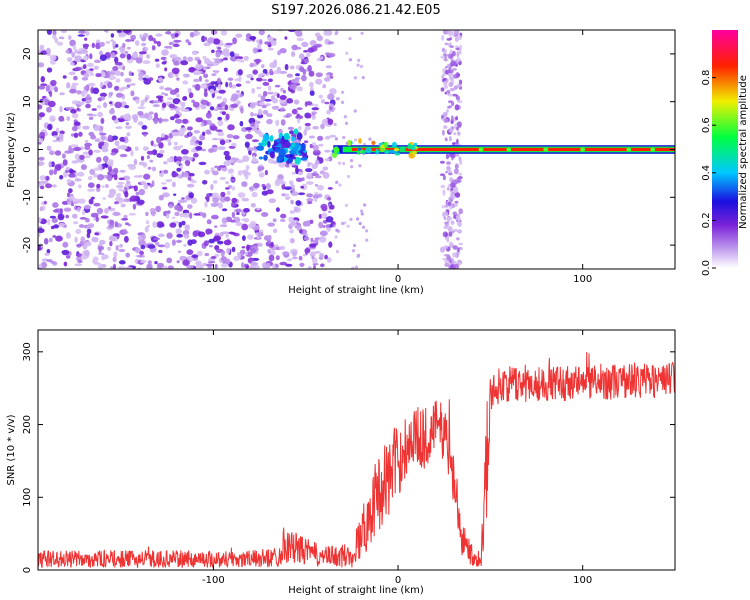  What do you see at coordinates (725, 149) in the screenshot?
I see `colorbar-gradient` at bounding box center [725, 149].